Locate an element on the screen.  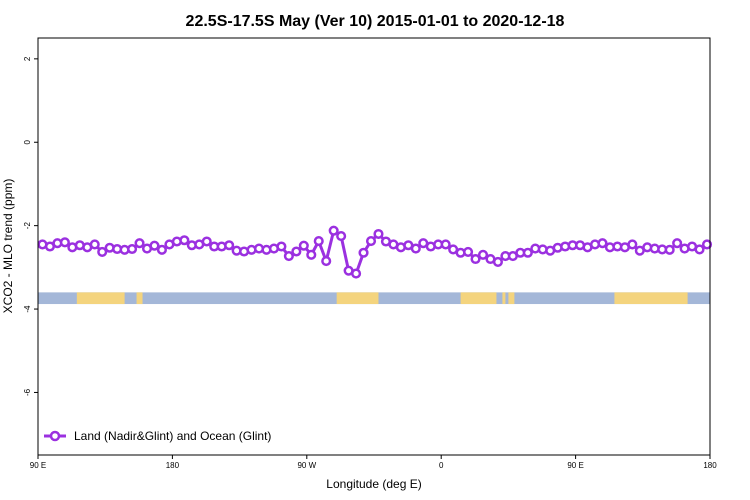
land-ocean-strip is located at coordinates (374, 298).